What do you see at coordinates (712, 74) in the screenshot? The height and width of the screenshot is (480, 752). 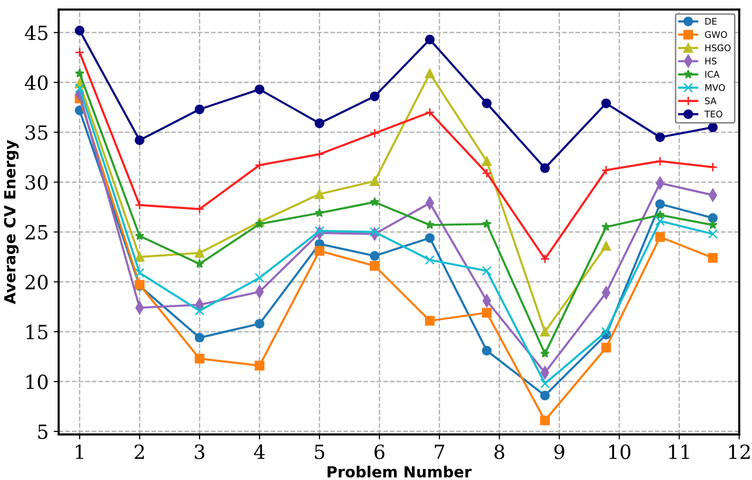 I see `legend-label: ICA` at bounding box center [712, 74].